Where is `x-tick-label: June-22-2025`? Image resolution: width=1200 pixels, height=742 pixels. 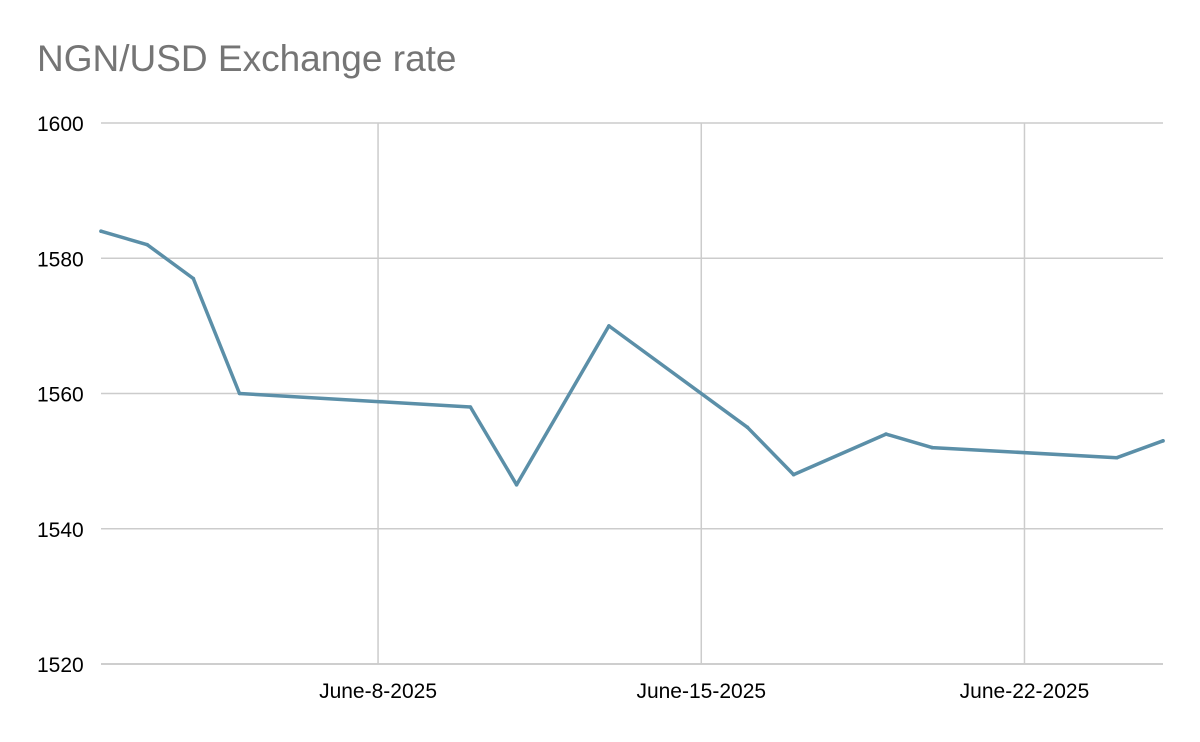
x-tick-label: June-22-2025 is located at coordinates (1025, 691).